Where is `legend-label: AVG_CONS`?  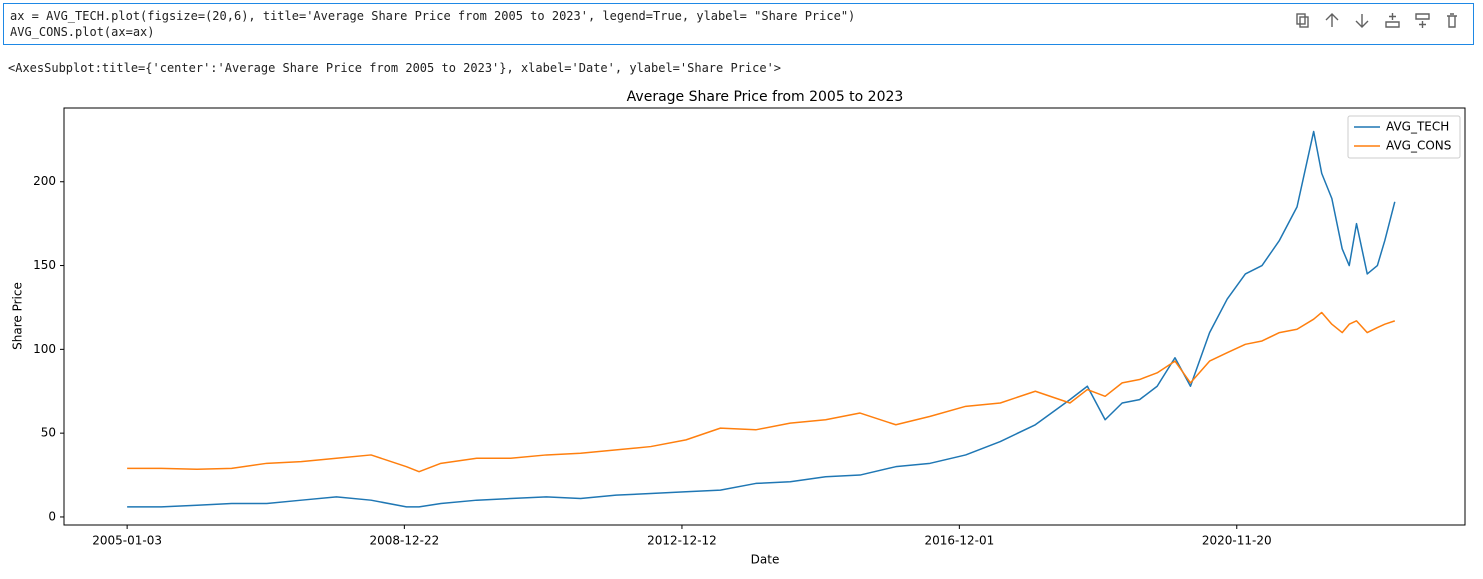
legend-label: AVG_CONS is located at coordinates (1418, 146).